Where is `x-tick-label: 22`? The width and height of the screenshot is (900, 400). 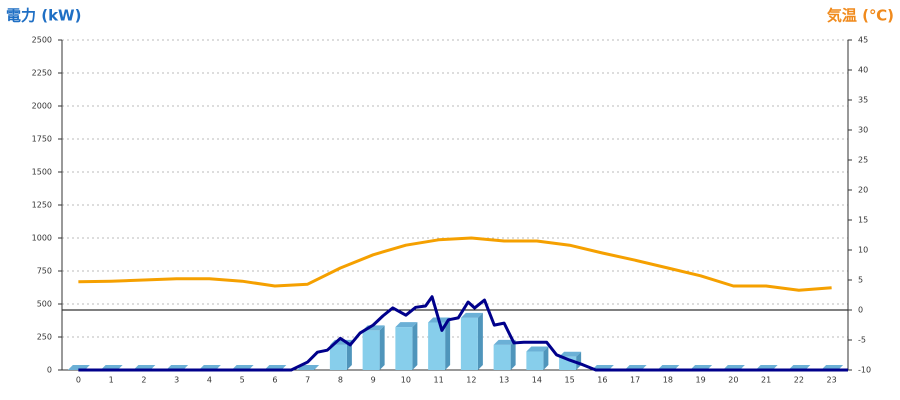 x-tick-label: 22 is located at coordinates (799, 380).